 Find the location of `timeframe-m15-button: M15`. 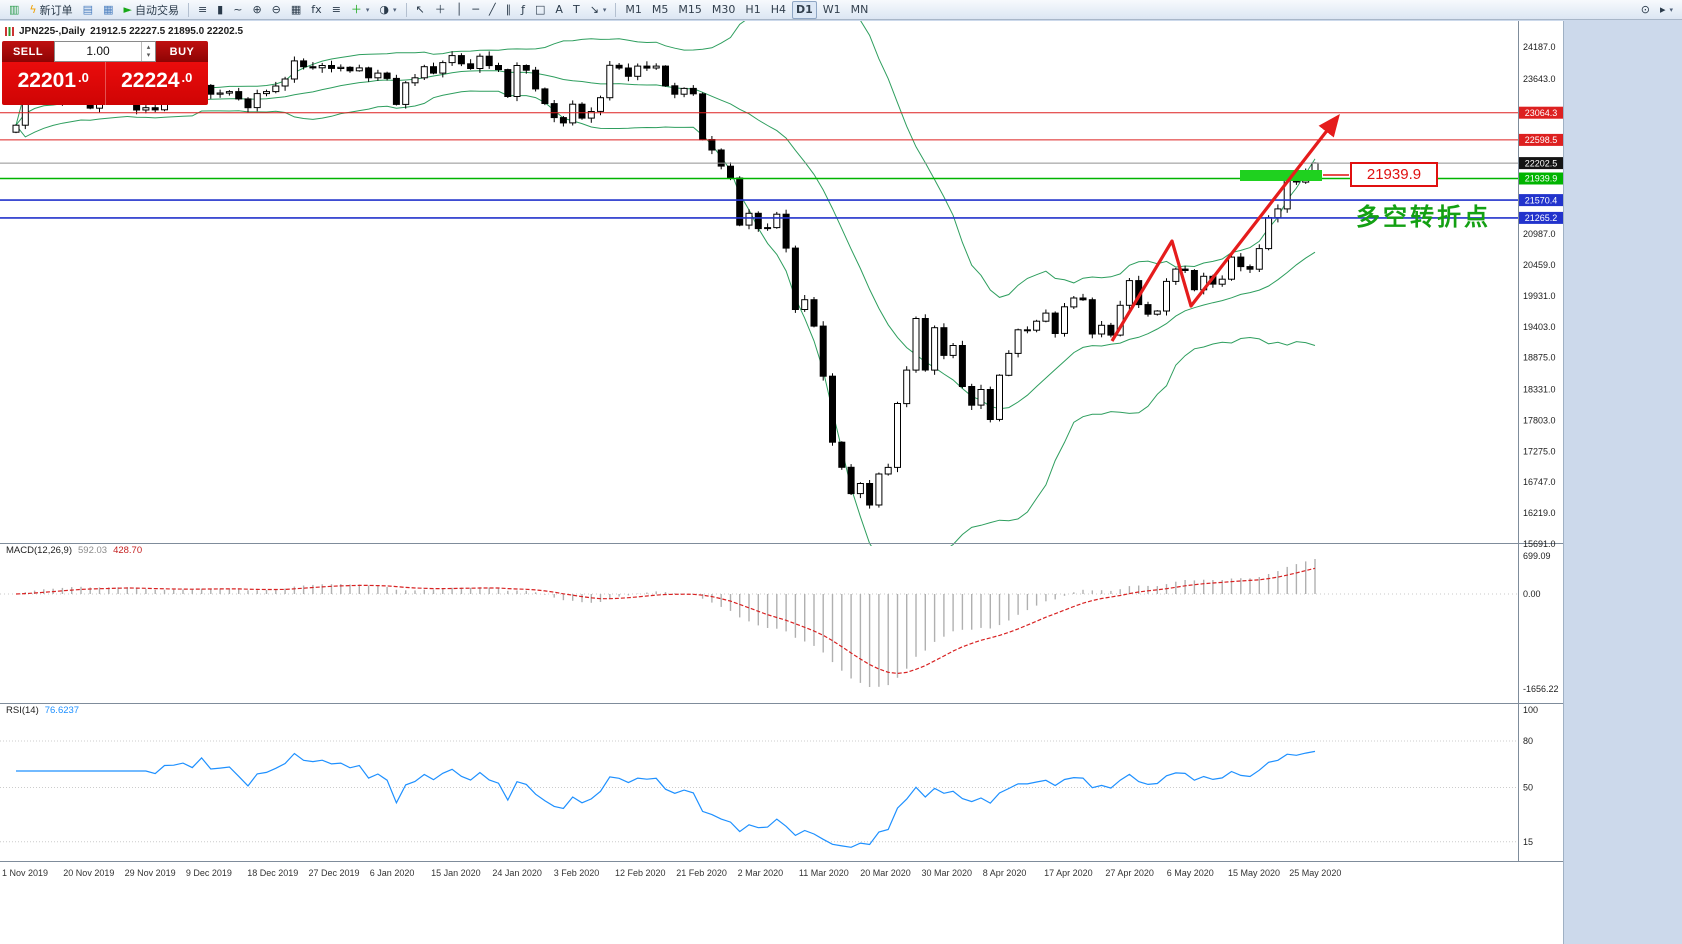

timeframe-m15-button: M15 is located at coordinates (690, 10).